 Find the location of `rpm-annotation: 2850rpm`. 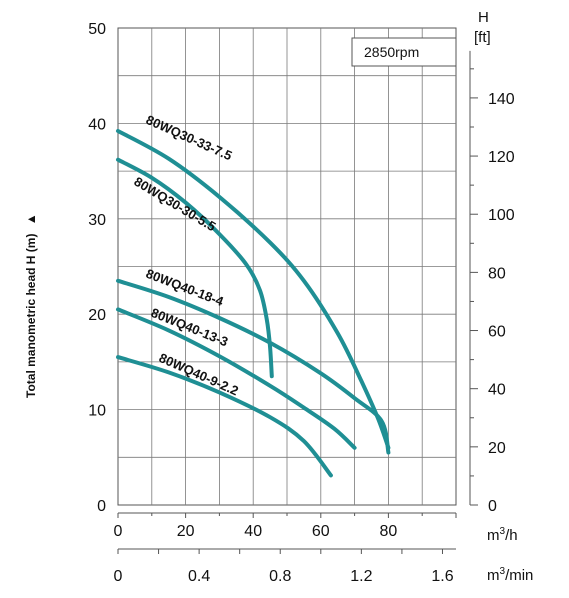

rpm-annotation: 2850rpm is located at coordinates (391, 52).